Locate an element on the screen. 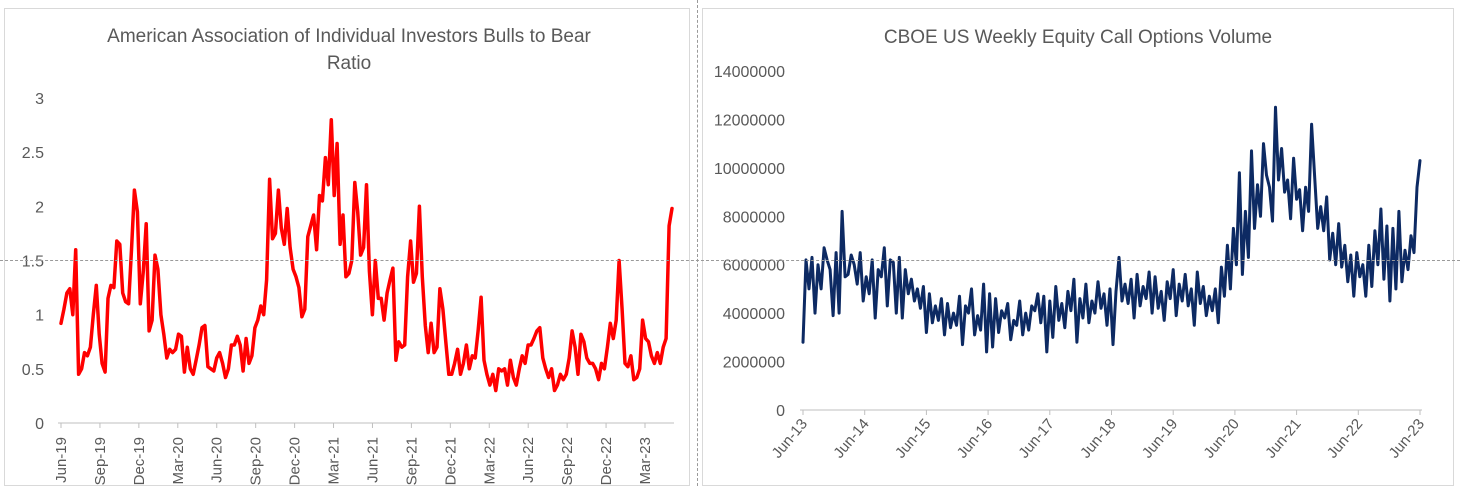 Image resolution: width=1460 pixels, height=486 pixels. right-chart-x-tick-label: Jun-17 is located at coordinates (1036, 439).